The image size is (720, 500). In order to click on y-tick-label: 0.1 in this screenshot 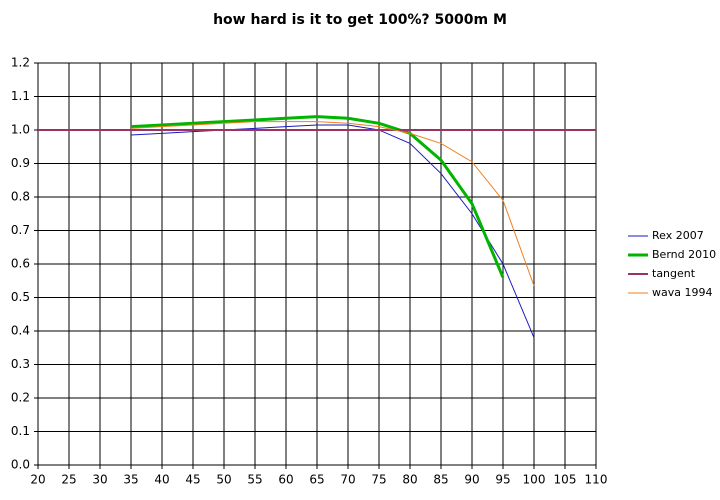, I will do `click(20, 431)`.